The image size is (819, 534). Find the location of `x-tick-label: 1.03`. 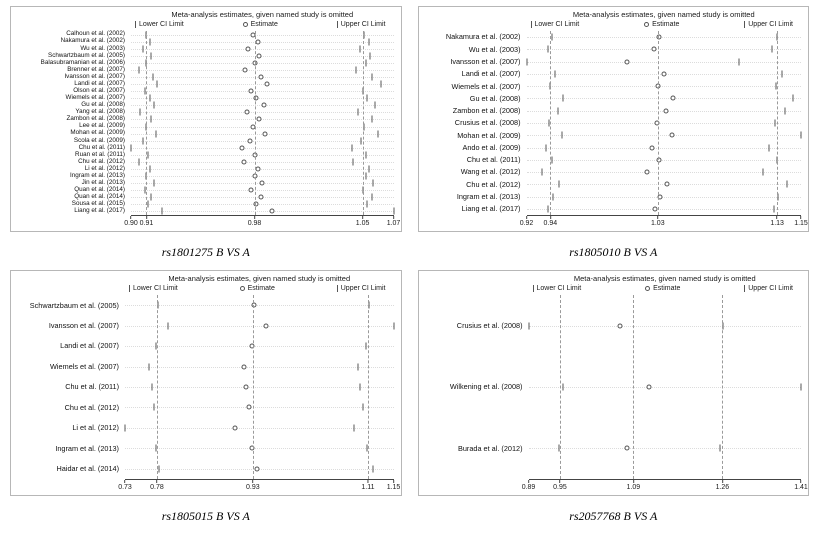

x-tick-label: 1.03 is located at coordinates (657, 223).